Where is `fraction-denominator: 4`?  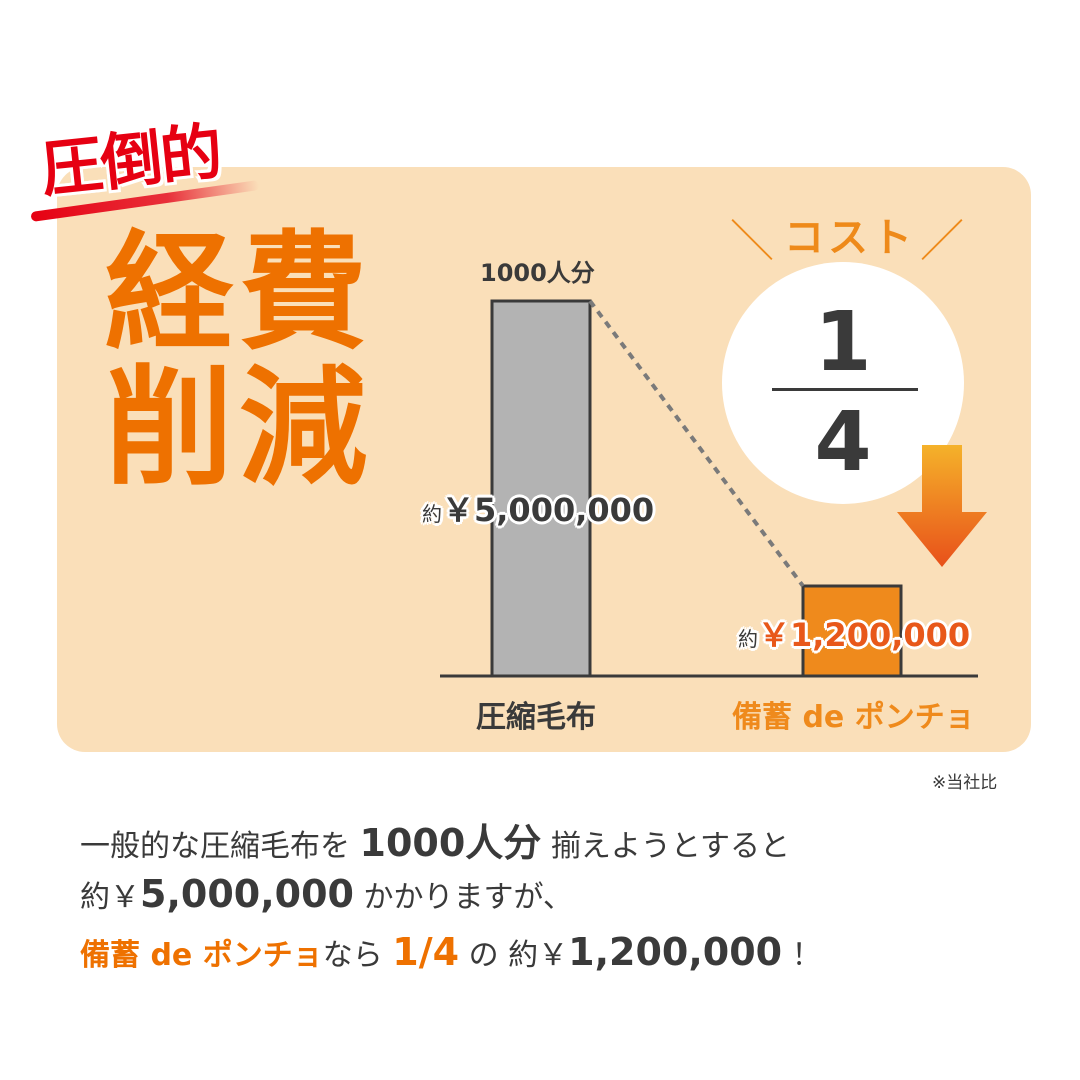 fraction-denominator: 4 is located at coordinates (843, 442).